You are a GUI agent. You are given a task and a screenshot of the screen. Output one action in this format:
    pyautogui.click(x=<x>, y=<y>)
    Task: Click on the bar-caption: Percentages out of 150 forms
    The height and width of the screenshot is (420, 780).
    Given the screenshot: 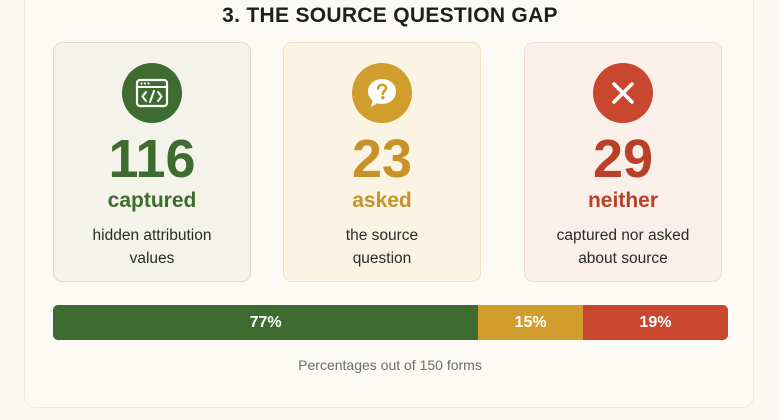 What is the action you would take?
    pyautogui.click(x=390, y=365)
    